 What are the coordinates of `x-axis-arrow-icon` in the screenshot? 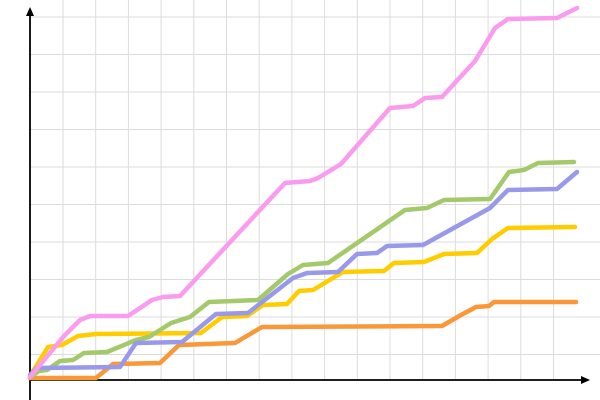 It's located at (585, 380).